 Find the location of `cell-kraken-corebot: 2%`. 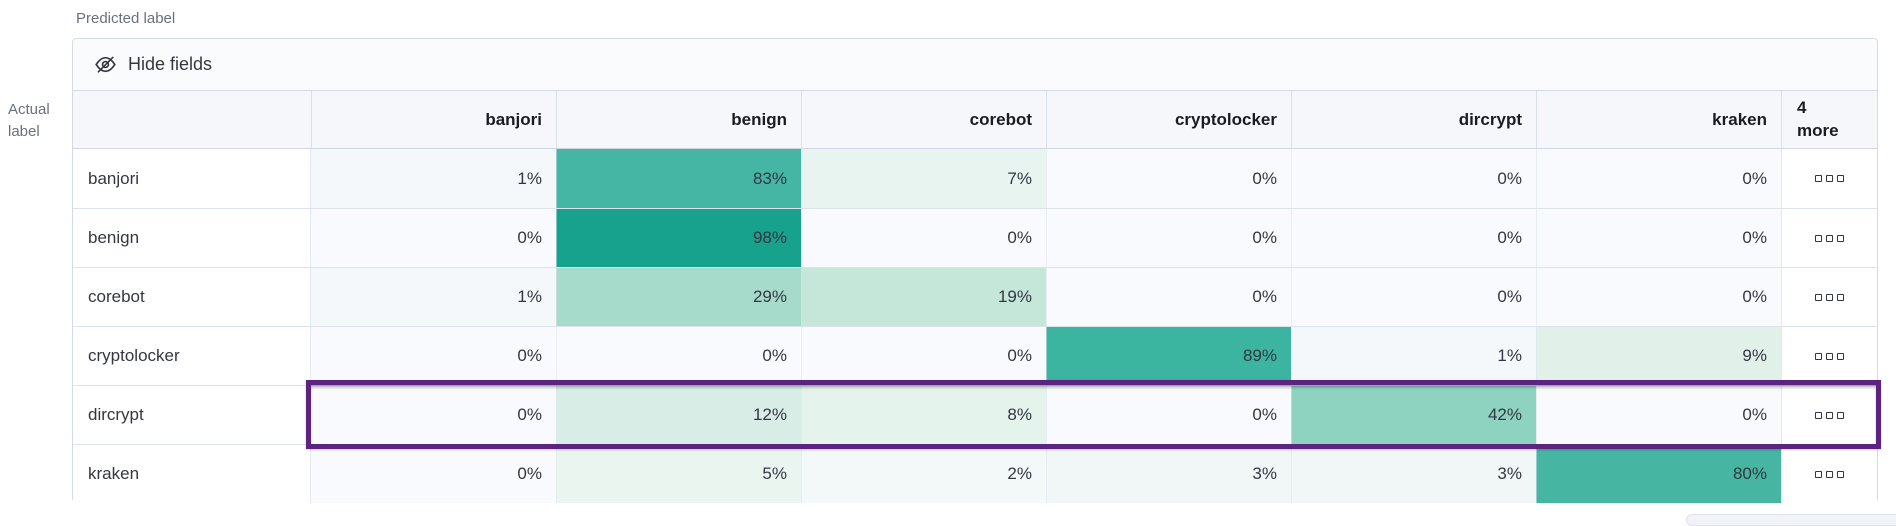

cell-kraken-corebot: 2% is located at coordinates (923, 474).